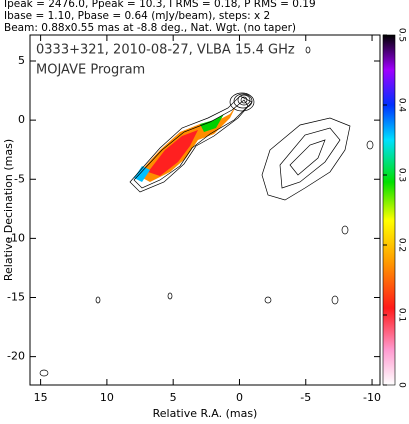  I want to click on x-tick-label: 5, so click(173, 397).